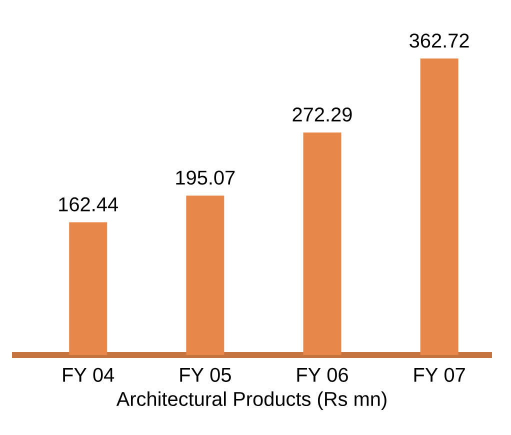 This screenshot has height=435, width=511. What do you see at coordinates (88, 204) in the screenshot?
I see `data-label: 162.44` at bounding box center [88, 204].